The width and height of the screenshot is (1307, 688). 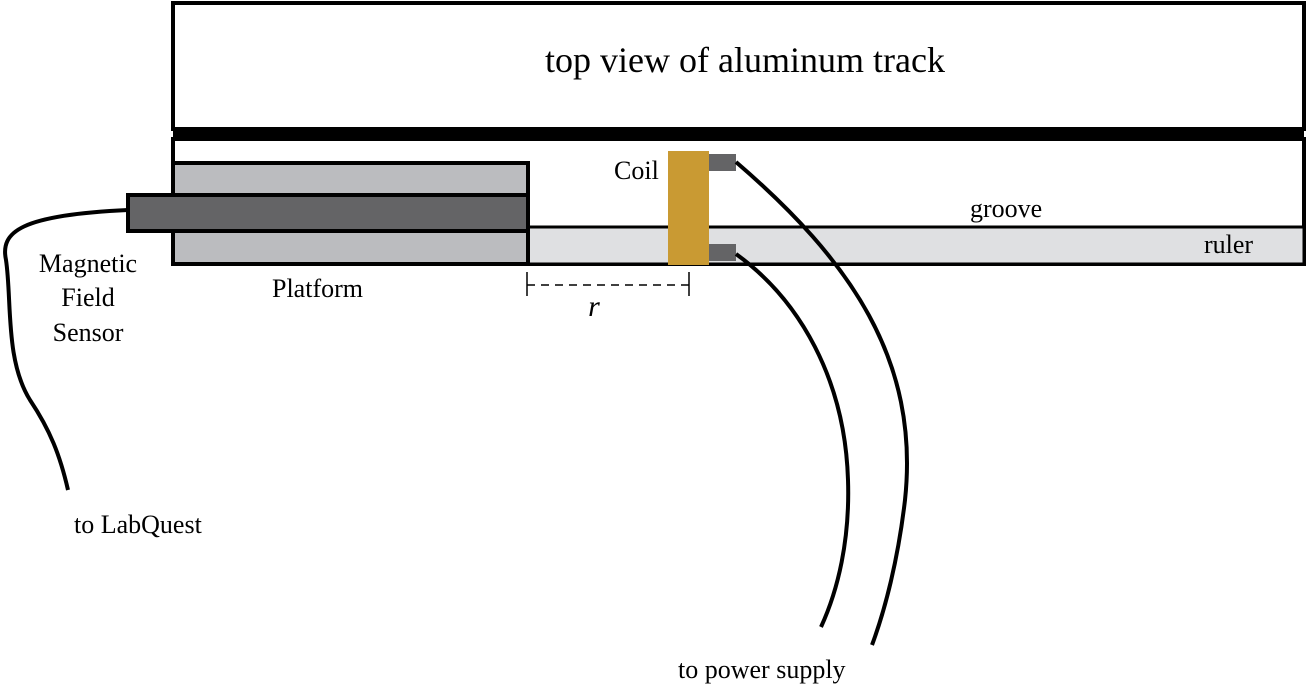 I want to click on track-title: top view of aluminum track, so click(x=745, y=60).